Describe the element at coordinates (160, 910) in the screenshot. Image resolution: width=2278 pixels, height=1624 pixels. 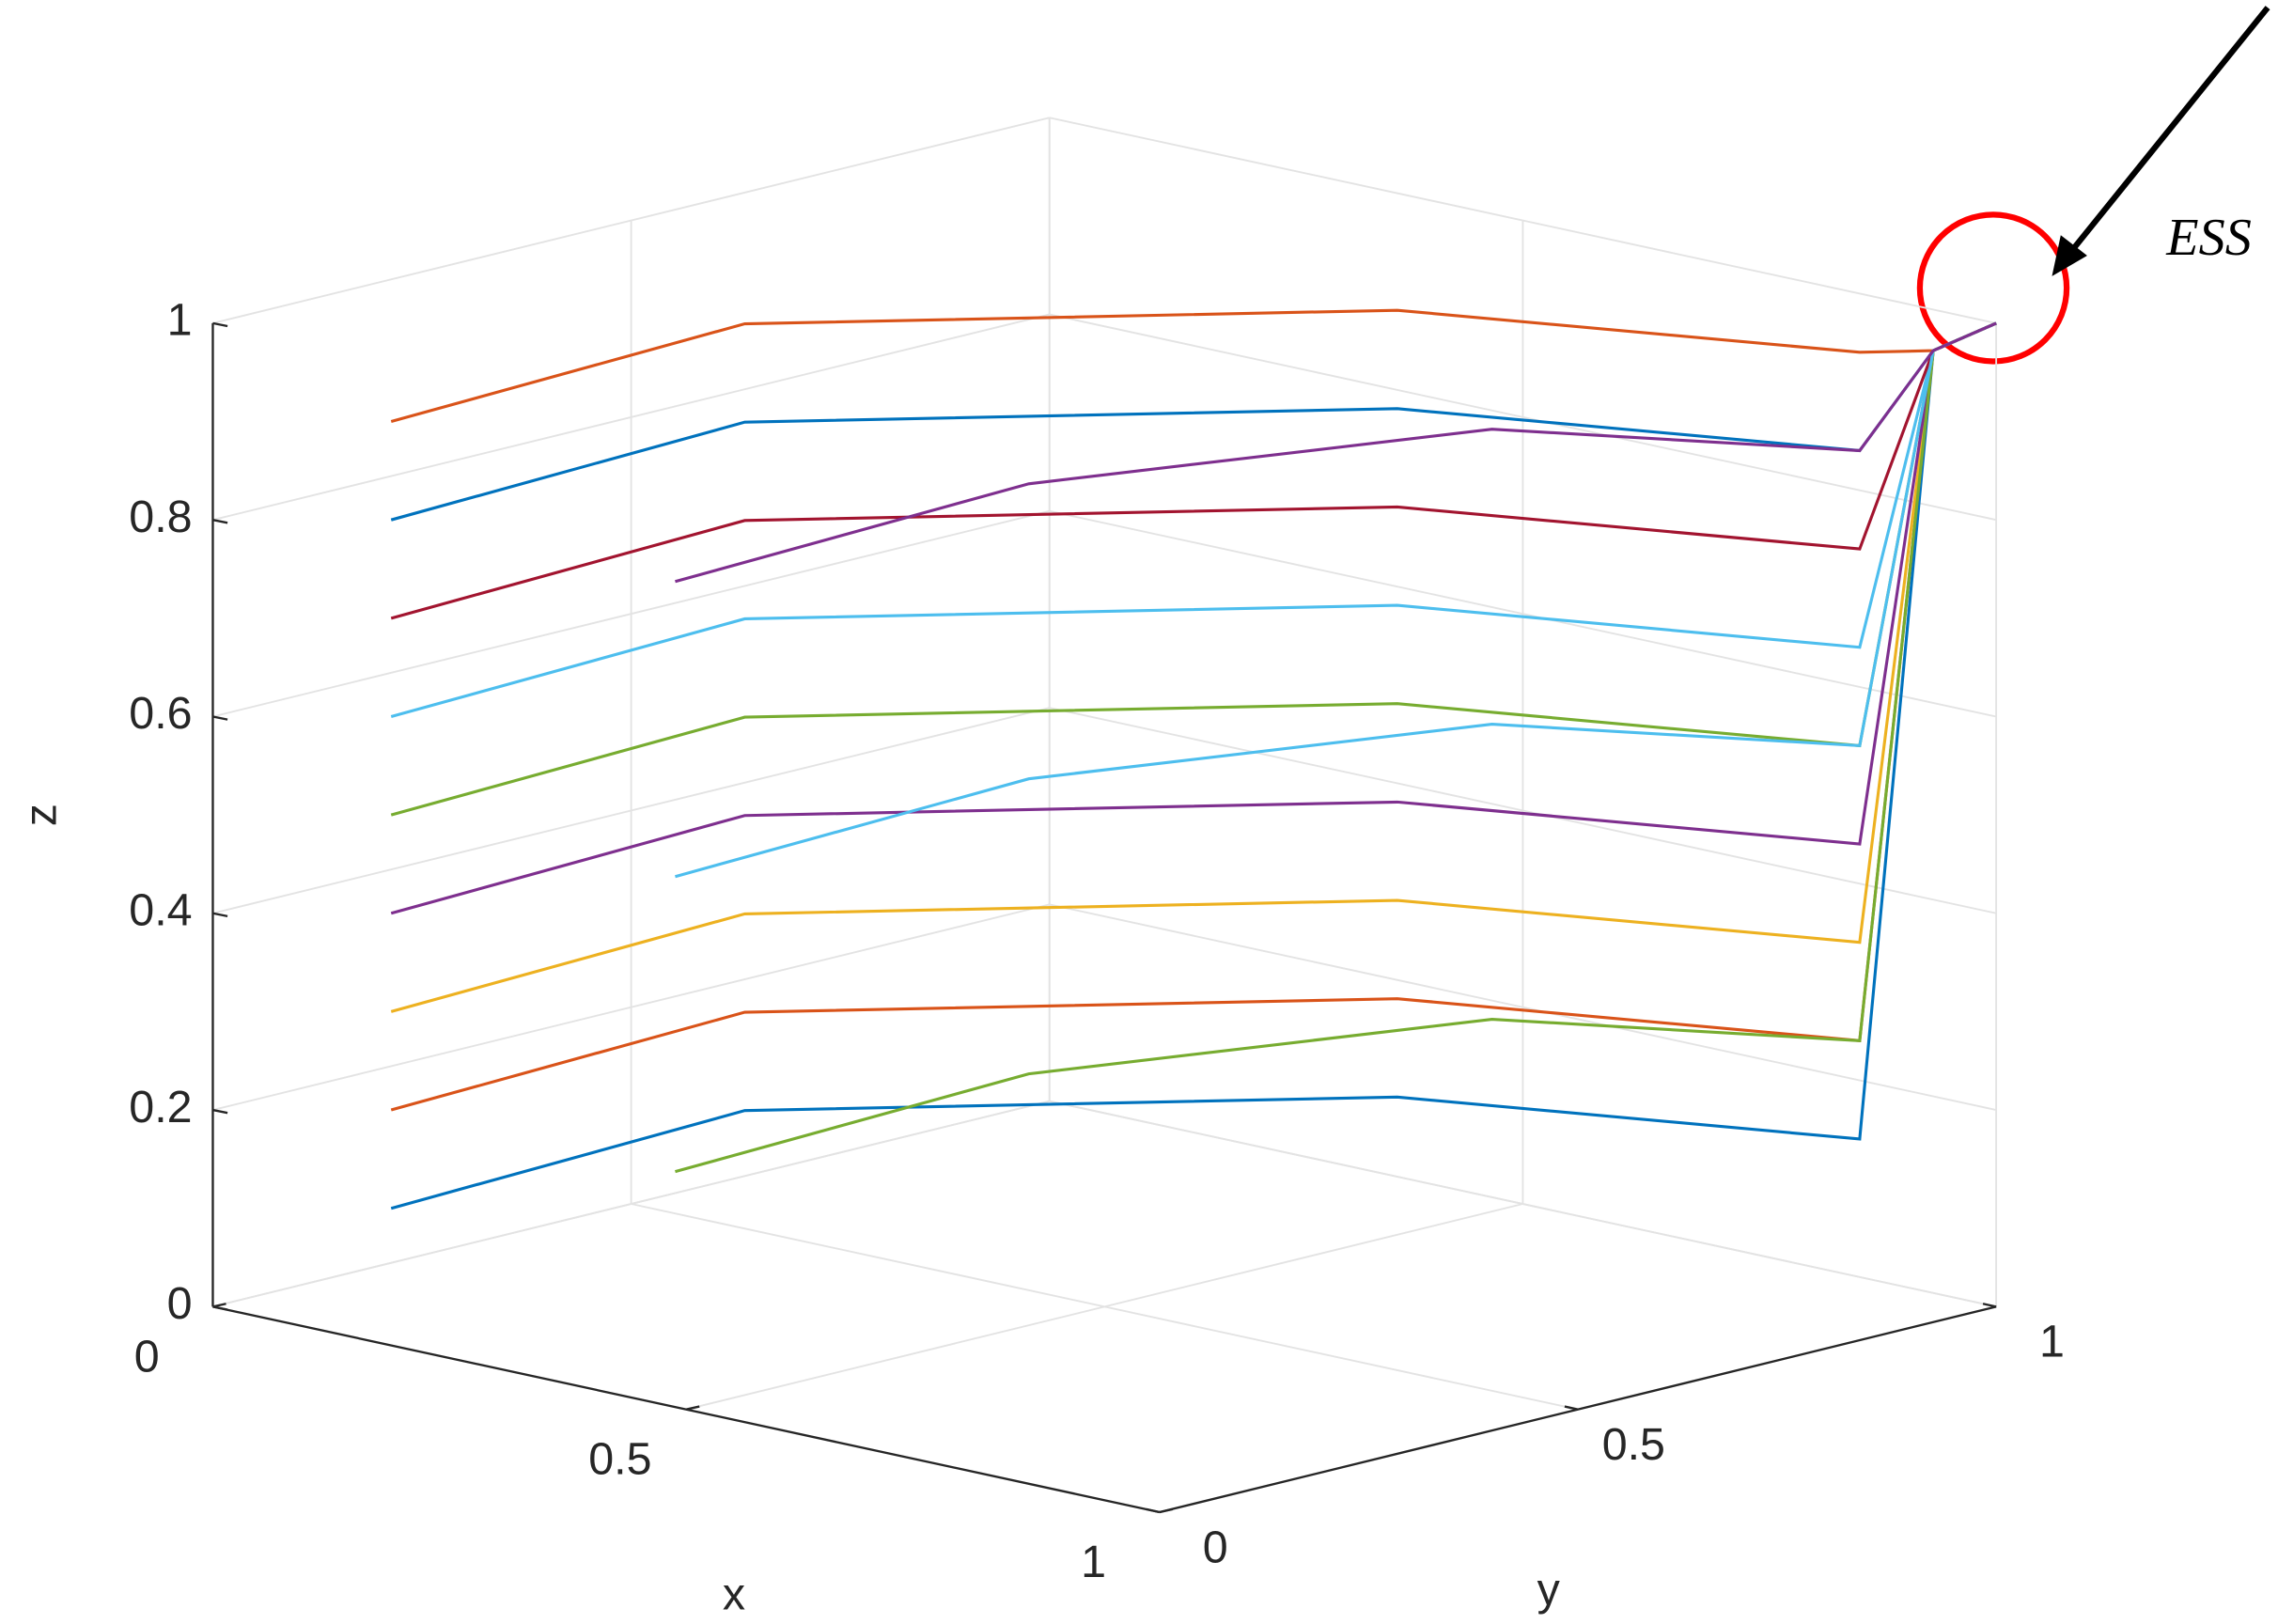
I see `z-tick-label: 0.4` at that location.